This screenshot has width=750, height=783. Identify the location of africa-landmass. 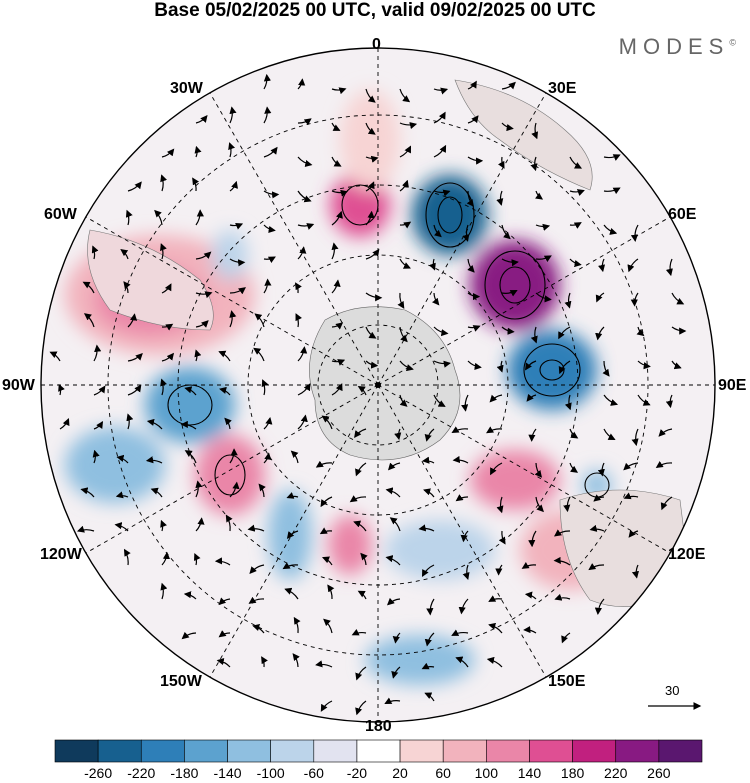
(523, 135).